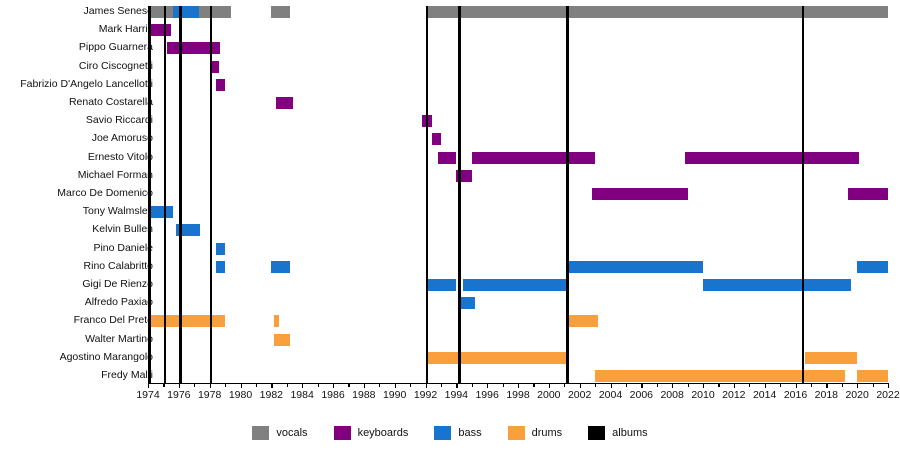 This screenshot has width=900, height=450. Describe the element at coordinates (209, 395) in the screenshot. I see `x-tick-label: 1978` at that location.